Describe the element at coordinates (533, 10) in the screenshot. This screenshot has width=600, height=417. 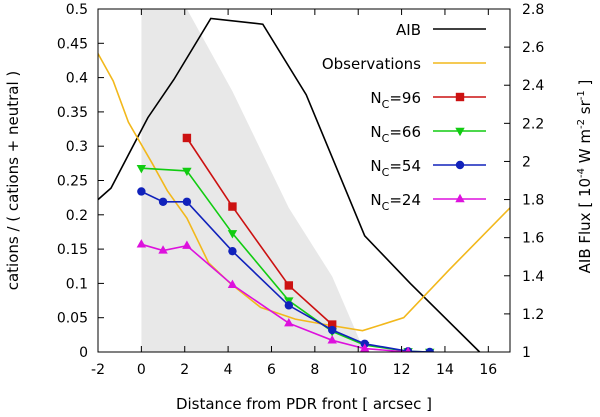
I see `y2-tick-label: 2.8` at that location.